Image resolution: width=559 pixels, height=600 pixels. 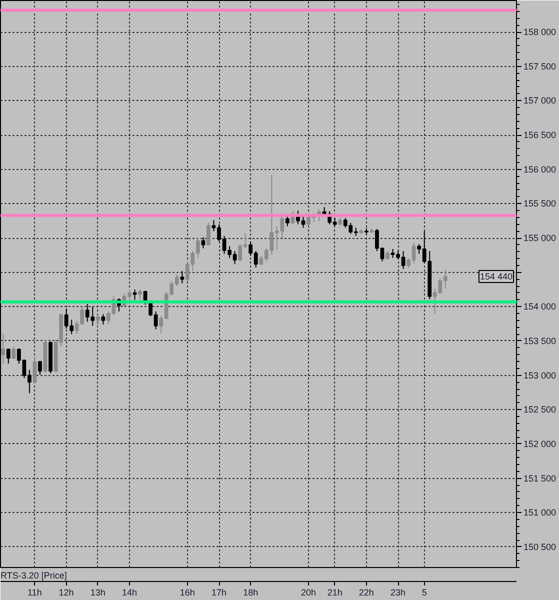 I want to click on y-tick-label: 157 000, so click(x=540, y=101).